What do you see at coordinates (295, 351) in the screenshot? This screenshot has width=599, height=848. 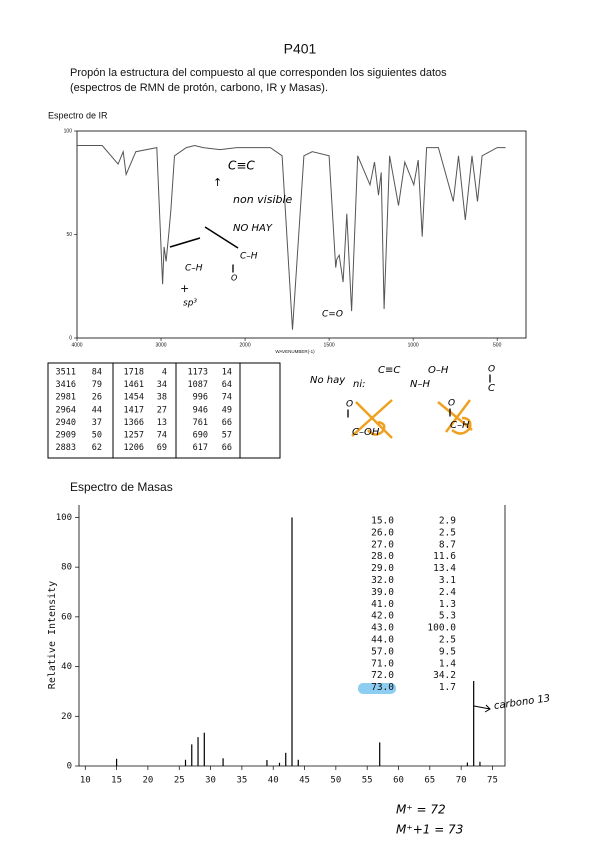 I see `x-axis-label: WAVENUMBER(-1)` at bounding box center [295, 351].